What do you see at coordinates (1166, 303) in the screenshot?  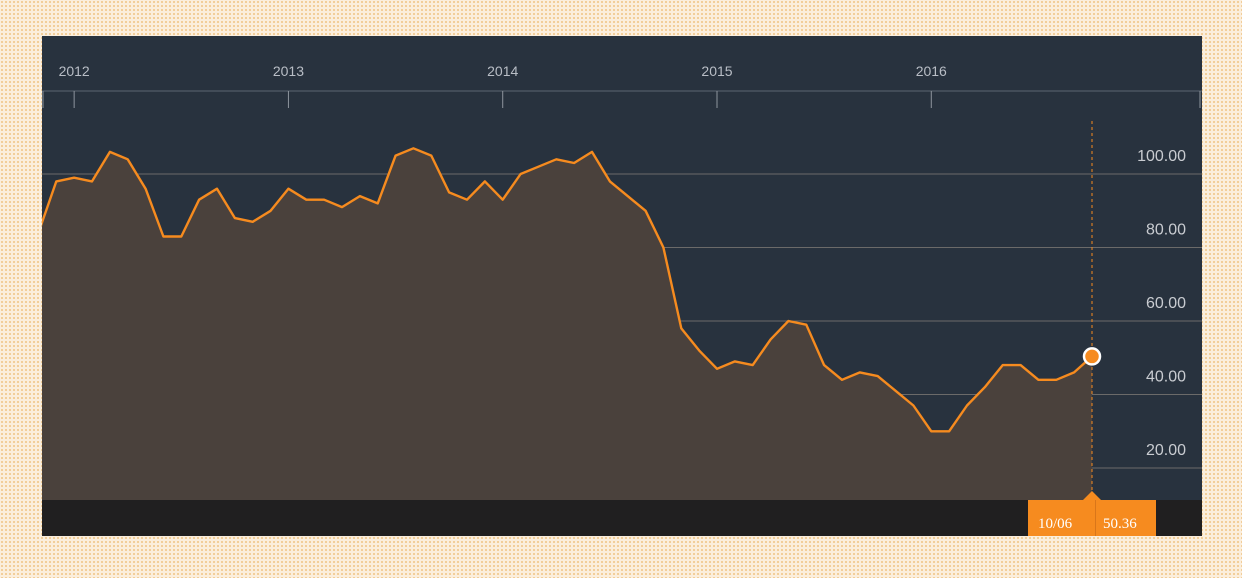 I see `y-tick-label: 60.00` at bounding box center [1166, 303].